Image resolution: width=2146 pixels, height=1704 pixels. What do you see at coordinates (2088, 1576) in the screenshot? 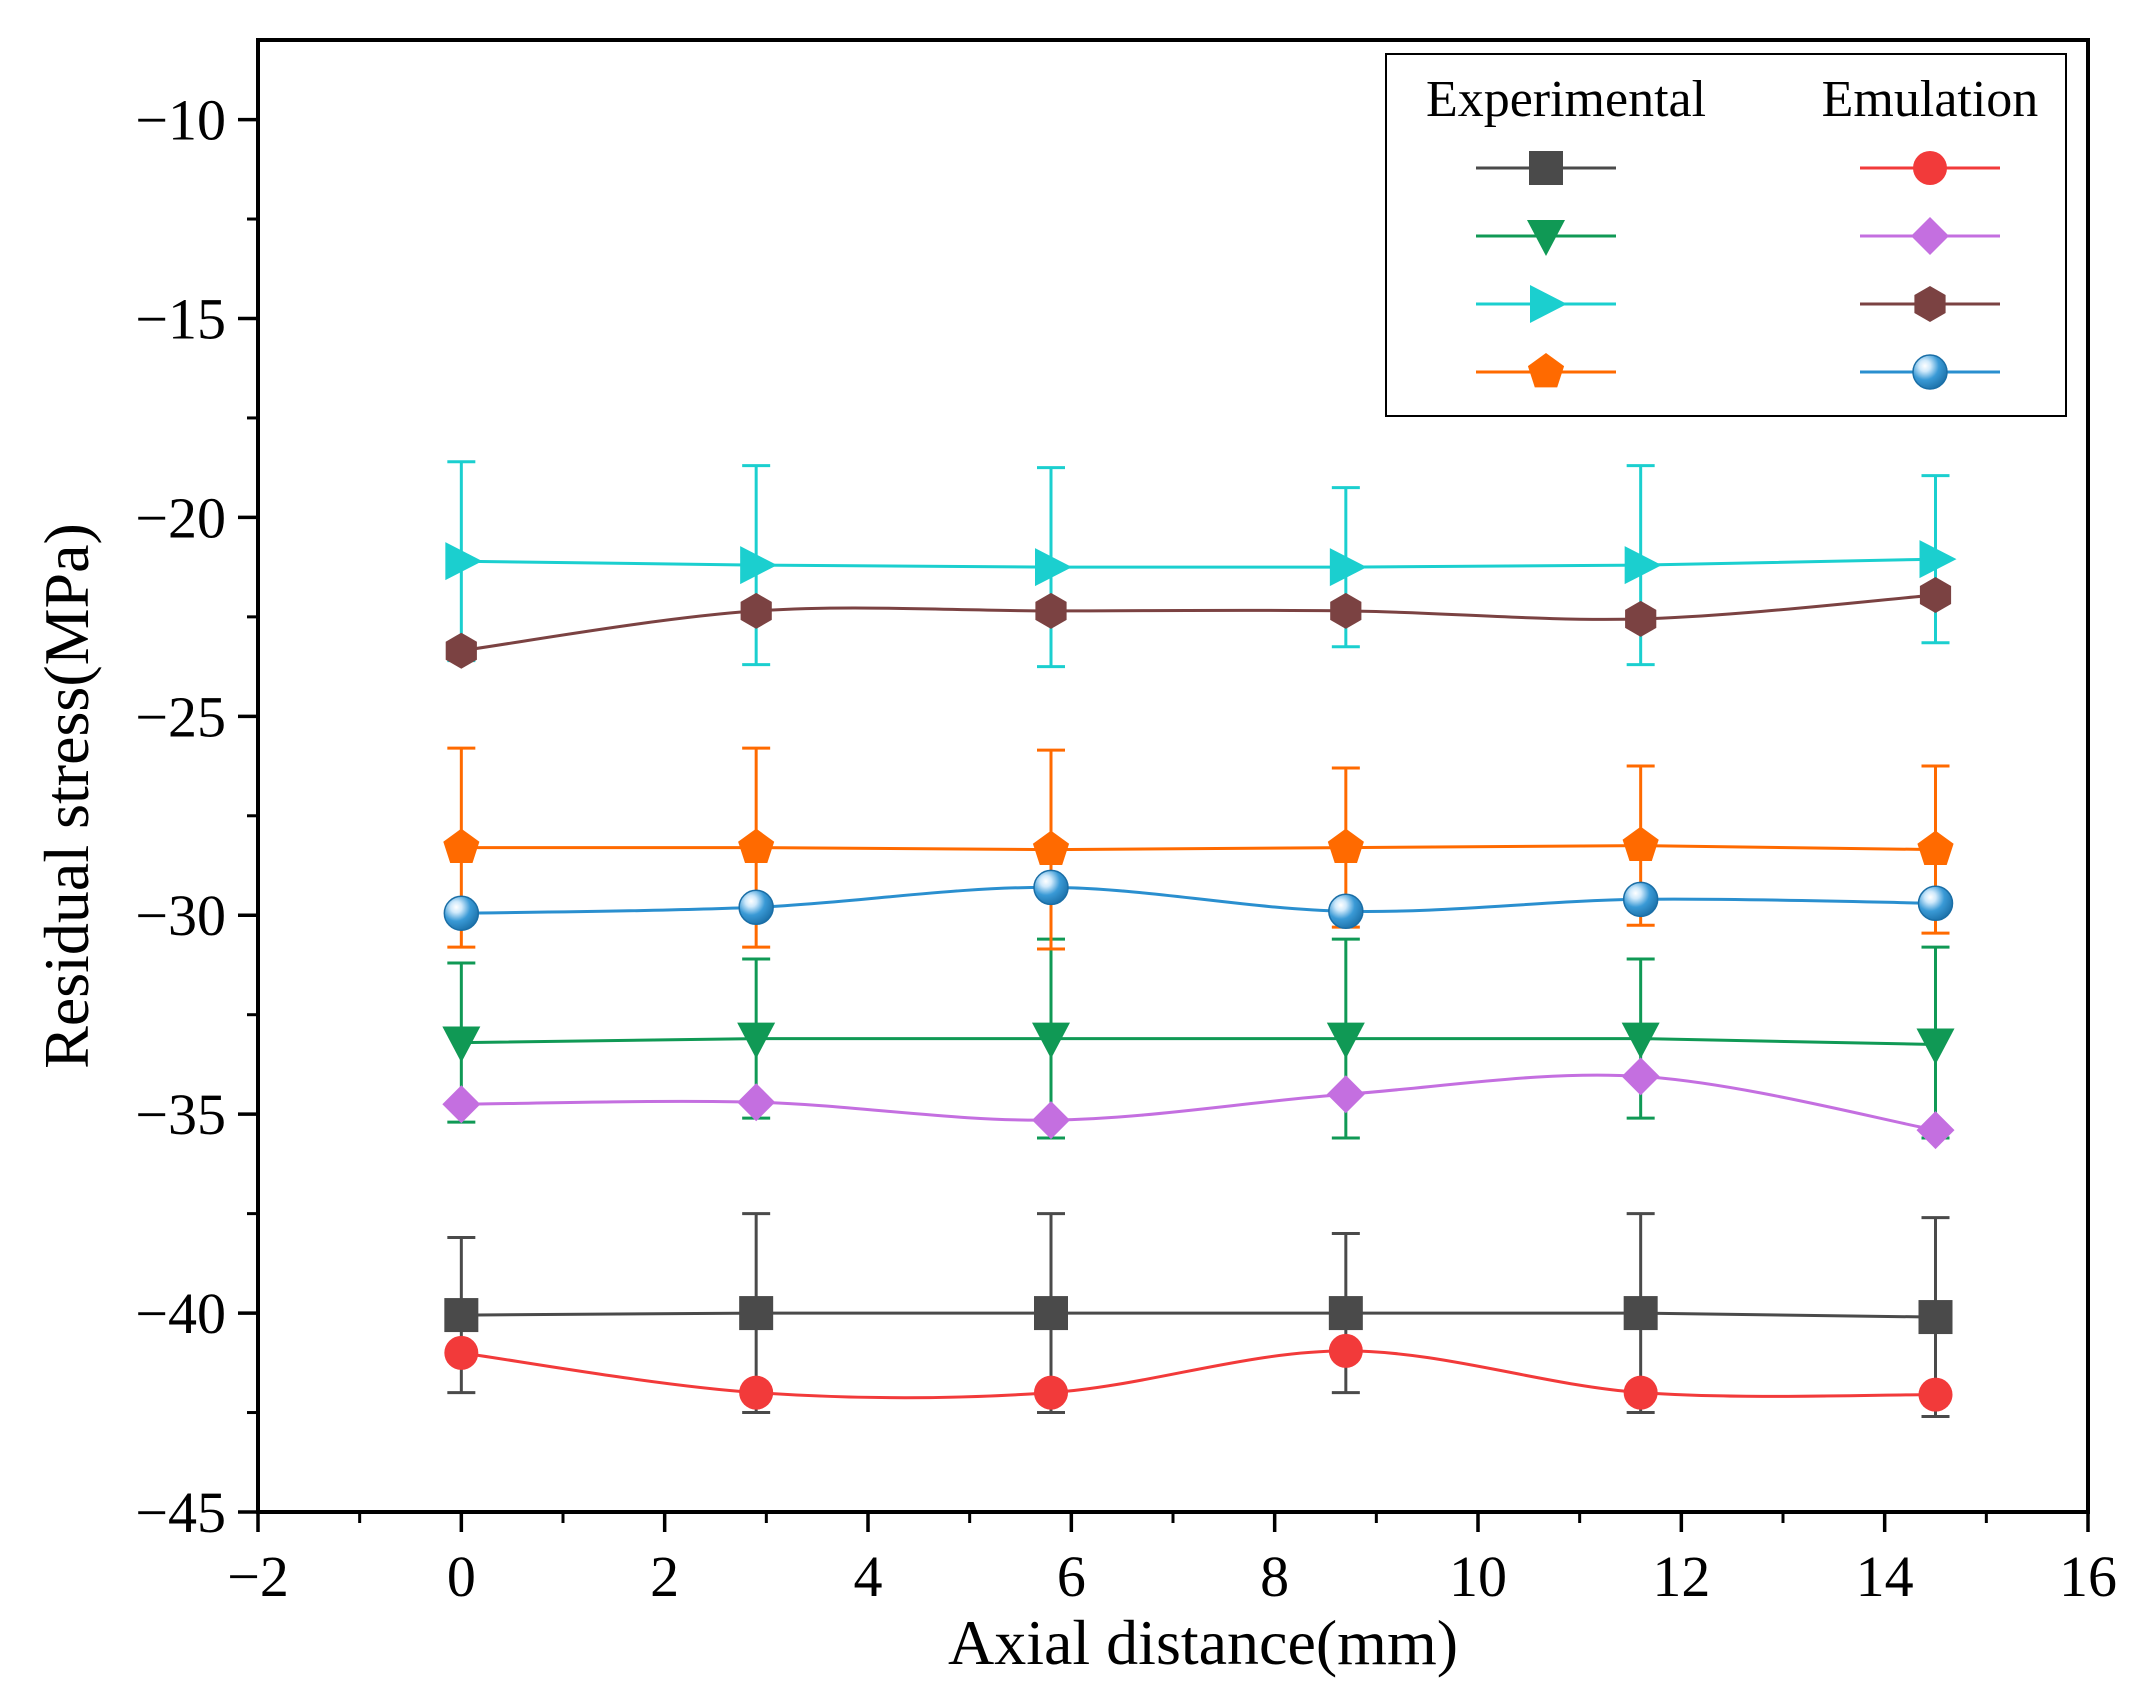
I see `x-tick-label: 16` at bounding box center [2088, 1576].